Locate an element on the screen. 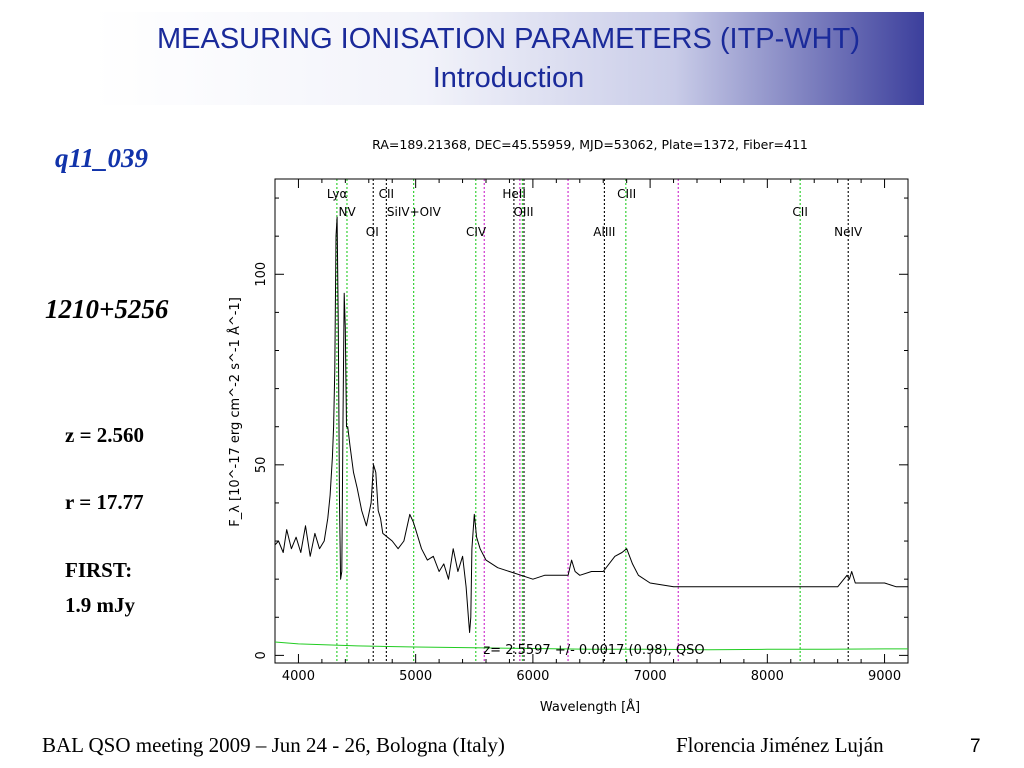 The height and width of the screenshot is (768, 1024). line-label: OIII is located at coordinates (523, 212).